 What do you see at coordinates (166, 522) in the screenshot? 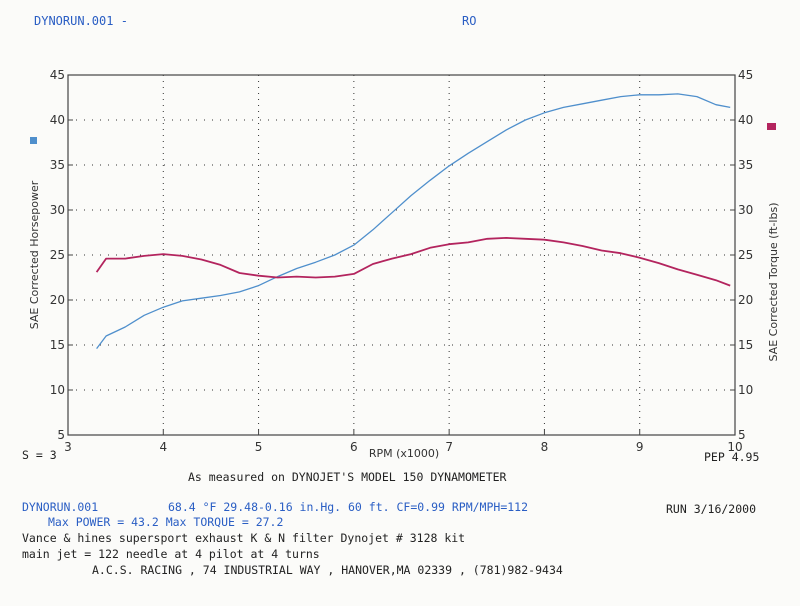
I see `max-values: Max POWER = 43.2 Max TORQUE = 27.2` at bounding box center [166, 522].